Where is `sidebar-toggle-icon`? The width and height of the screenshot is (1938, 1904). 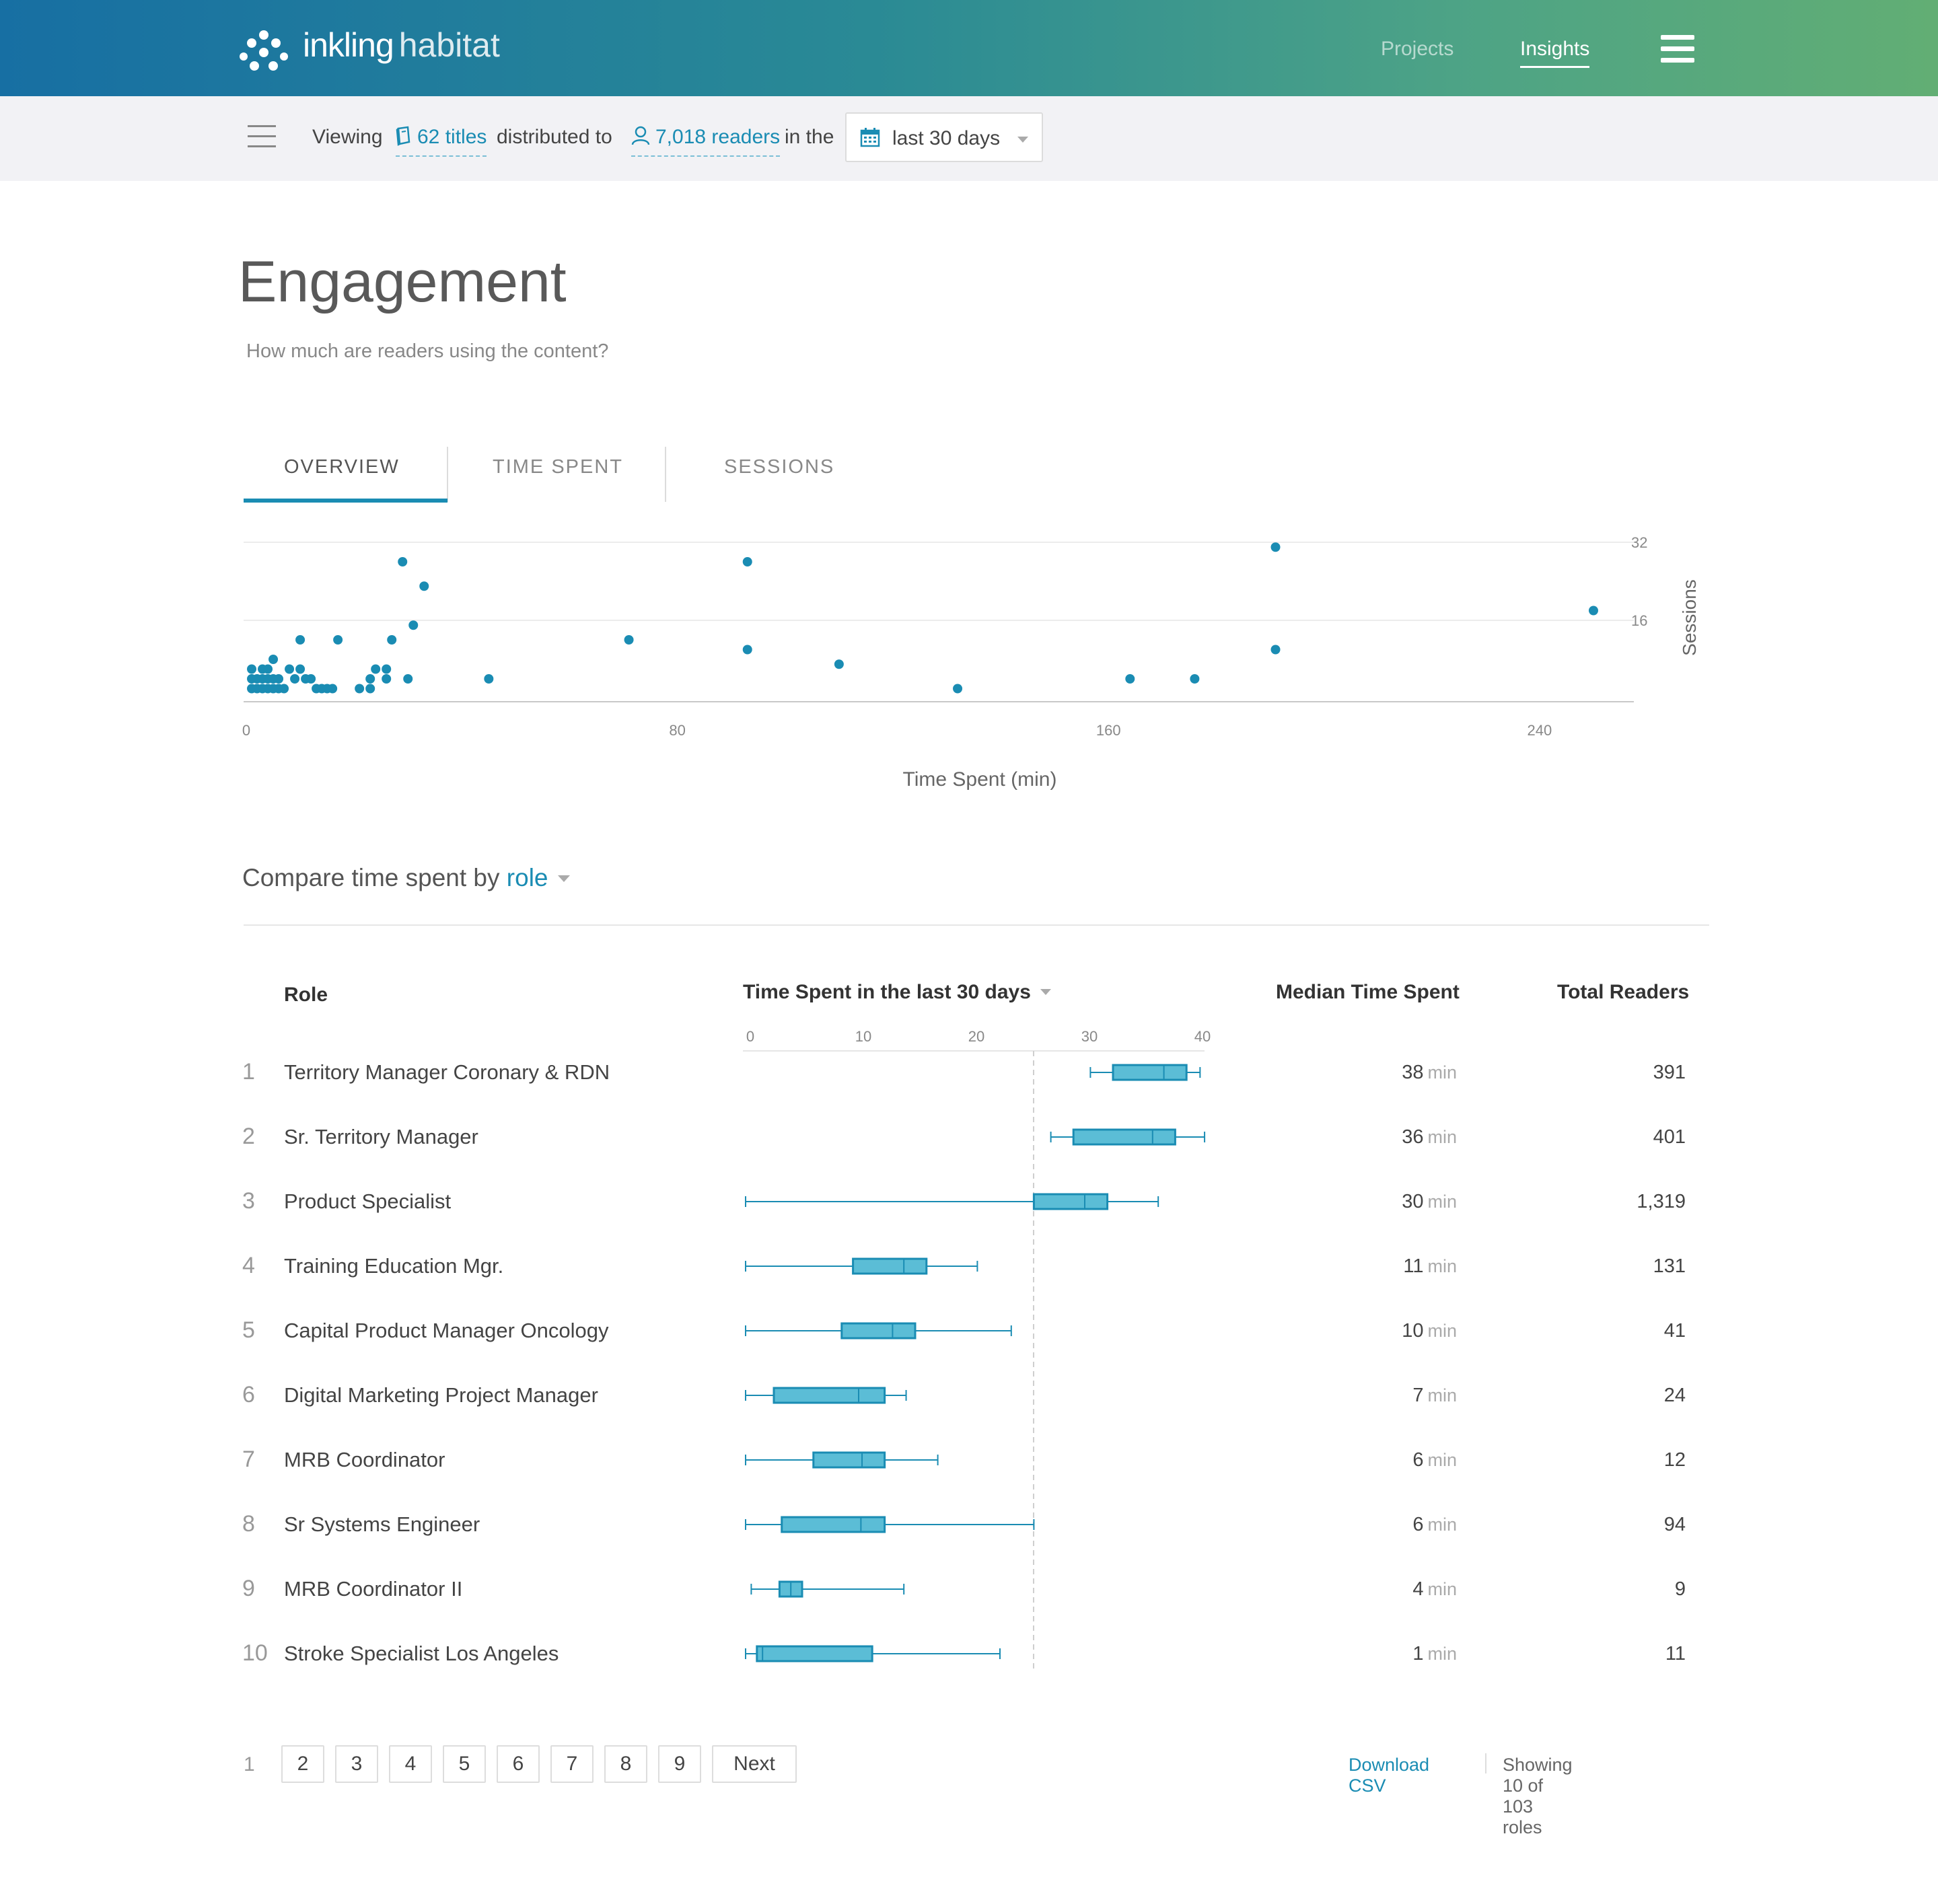 sidebar-toggle-icon is located at coordinates (262, 137).